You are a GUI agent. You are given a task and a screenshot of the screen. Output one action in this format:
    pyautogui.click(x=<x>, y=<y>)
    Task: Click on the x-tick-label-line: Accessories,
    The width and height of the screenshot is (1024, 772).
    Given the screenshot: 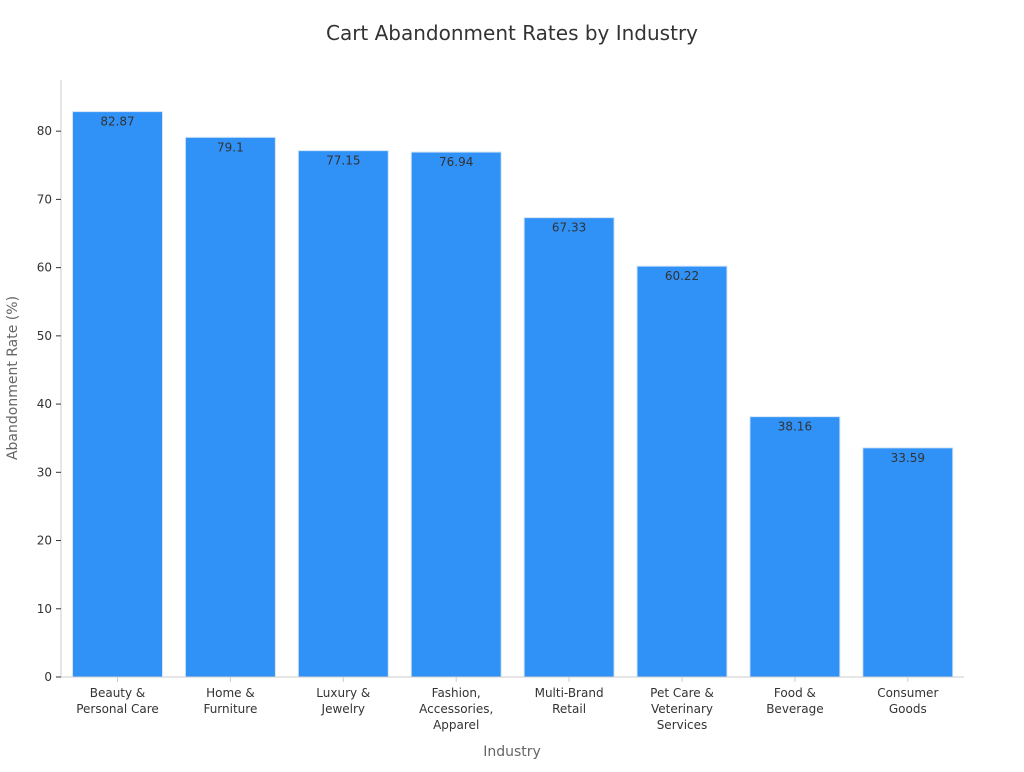 What is the action you would take?
    pyautogui.click(x=456, y=709)
    